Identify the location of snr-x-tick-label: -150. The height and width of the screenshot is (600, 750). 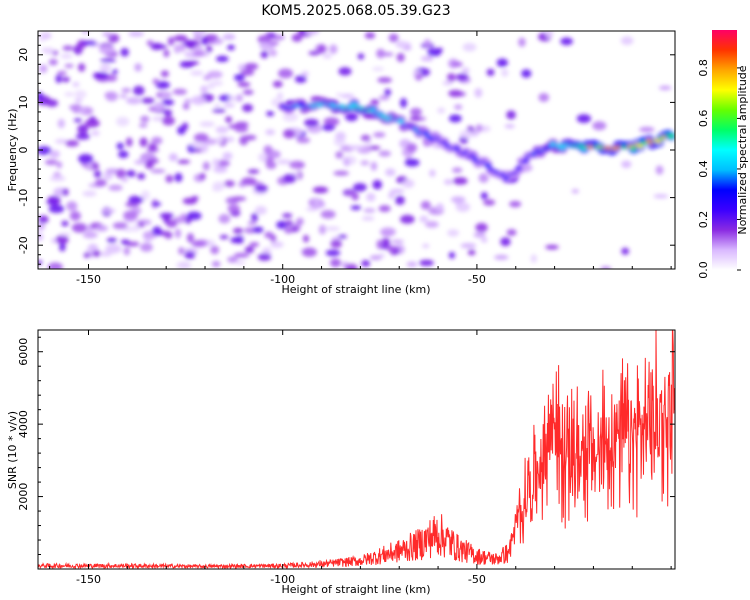
(88, 579).